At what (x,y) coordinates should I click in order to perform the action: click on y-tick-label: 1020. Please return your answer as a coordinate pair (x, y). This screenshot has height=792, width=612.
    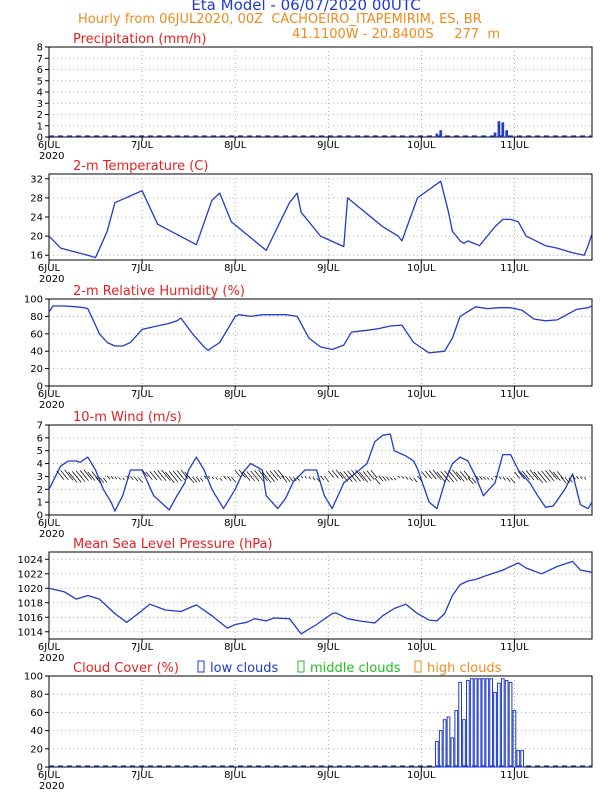
    Looking at the image, I should click on (30, 589).